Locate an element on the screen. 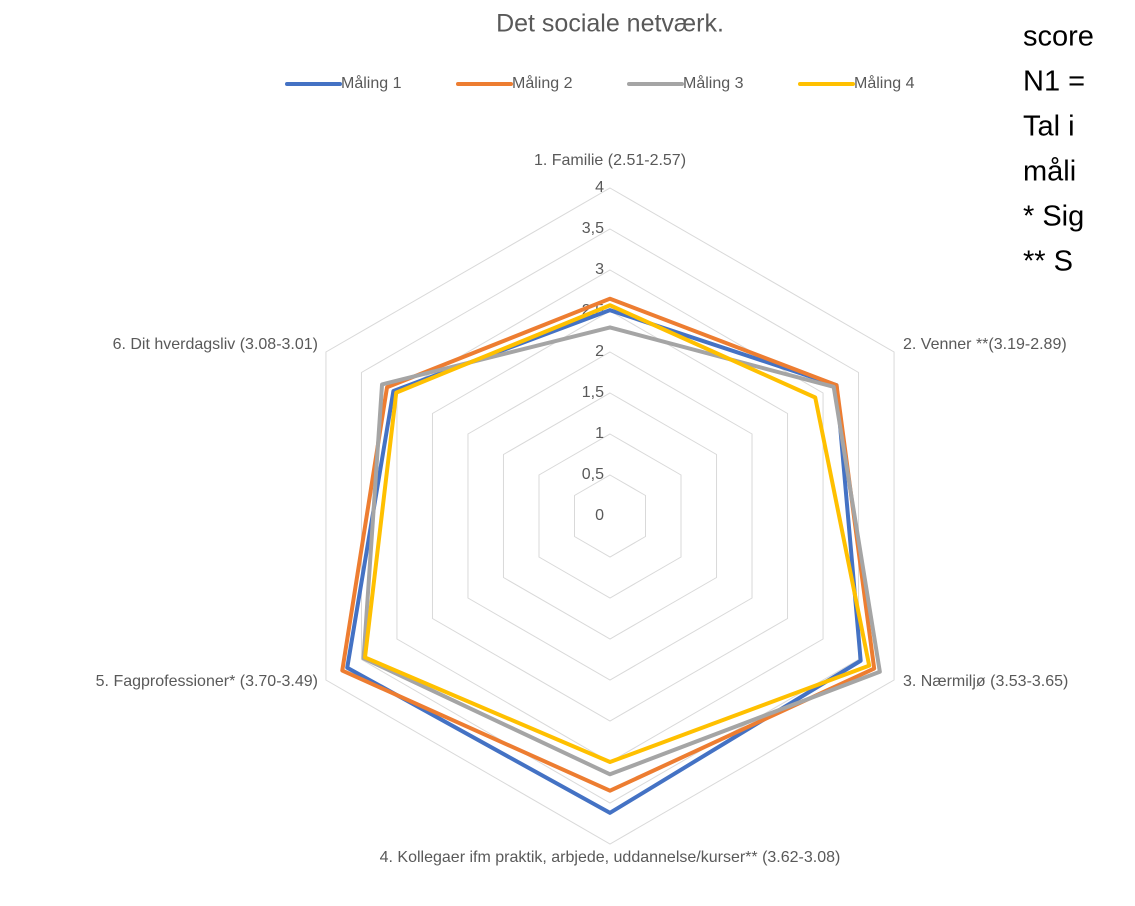 The width and height of the screenshot is (1135, 906). y-tick-label: 2 is located at coordinates (599, 351).